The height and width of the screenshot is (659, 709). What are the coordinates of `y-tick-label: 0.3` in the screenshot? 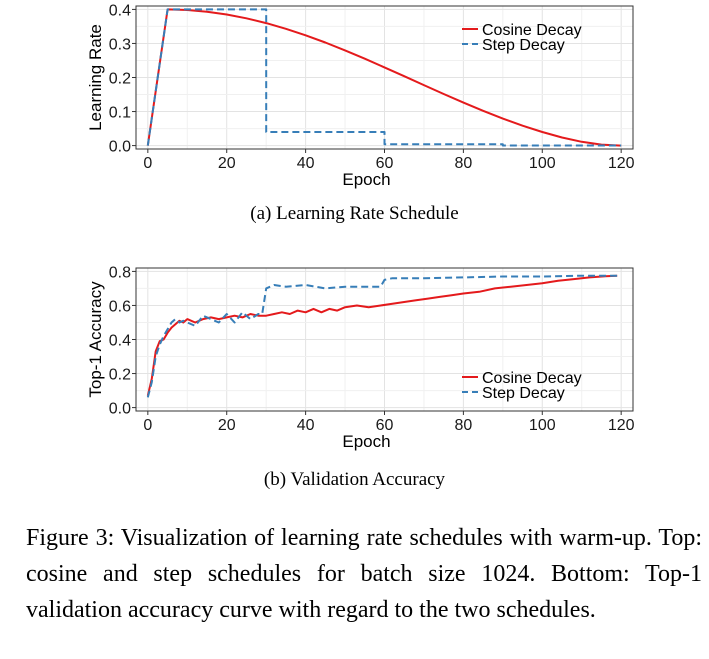 It's located at (120, 44).